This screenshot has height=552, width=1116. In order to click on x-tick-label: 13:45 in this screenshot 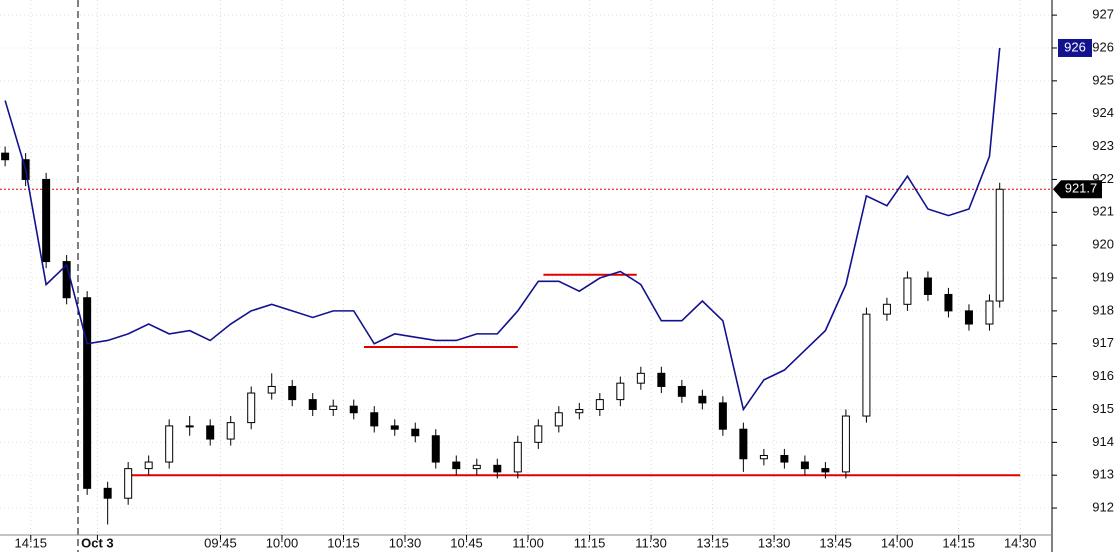, I will do `click(835, 542)`.